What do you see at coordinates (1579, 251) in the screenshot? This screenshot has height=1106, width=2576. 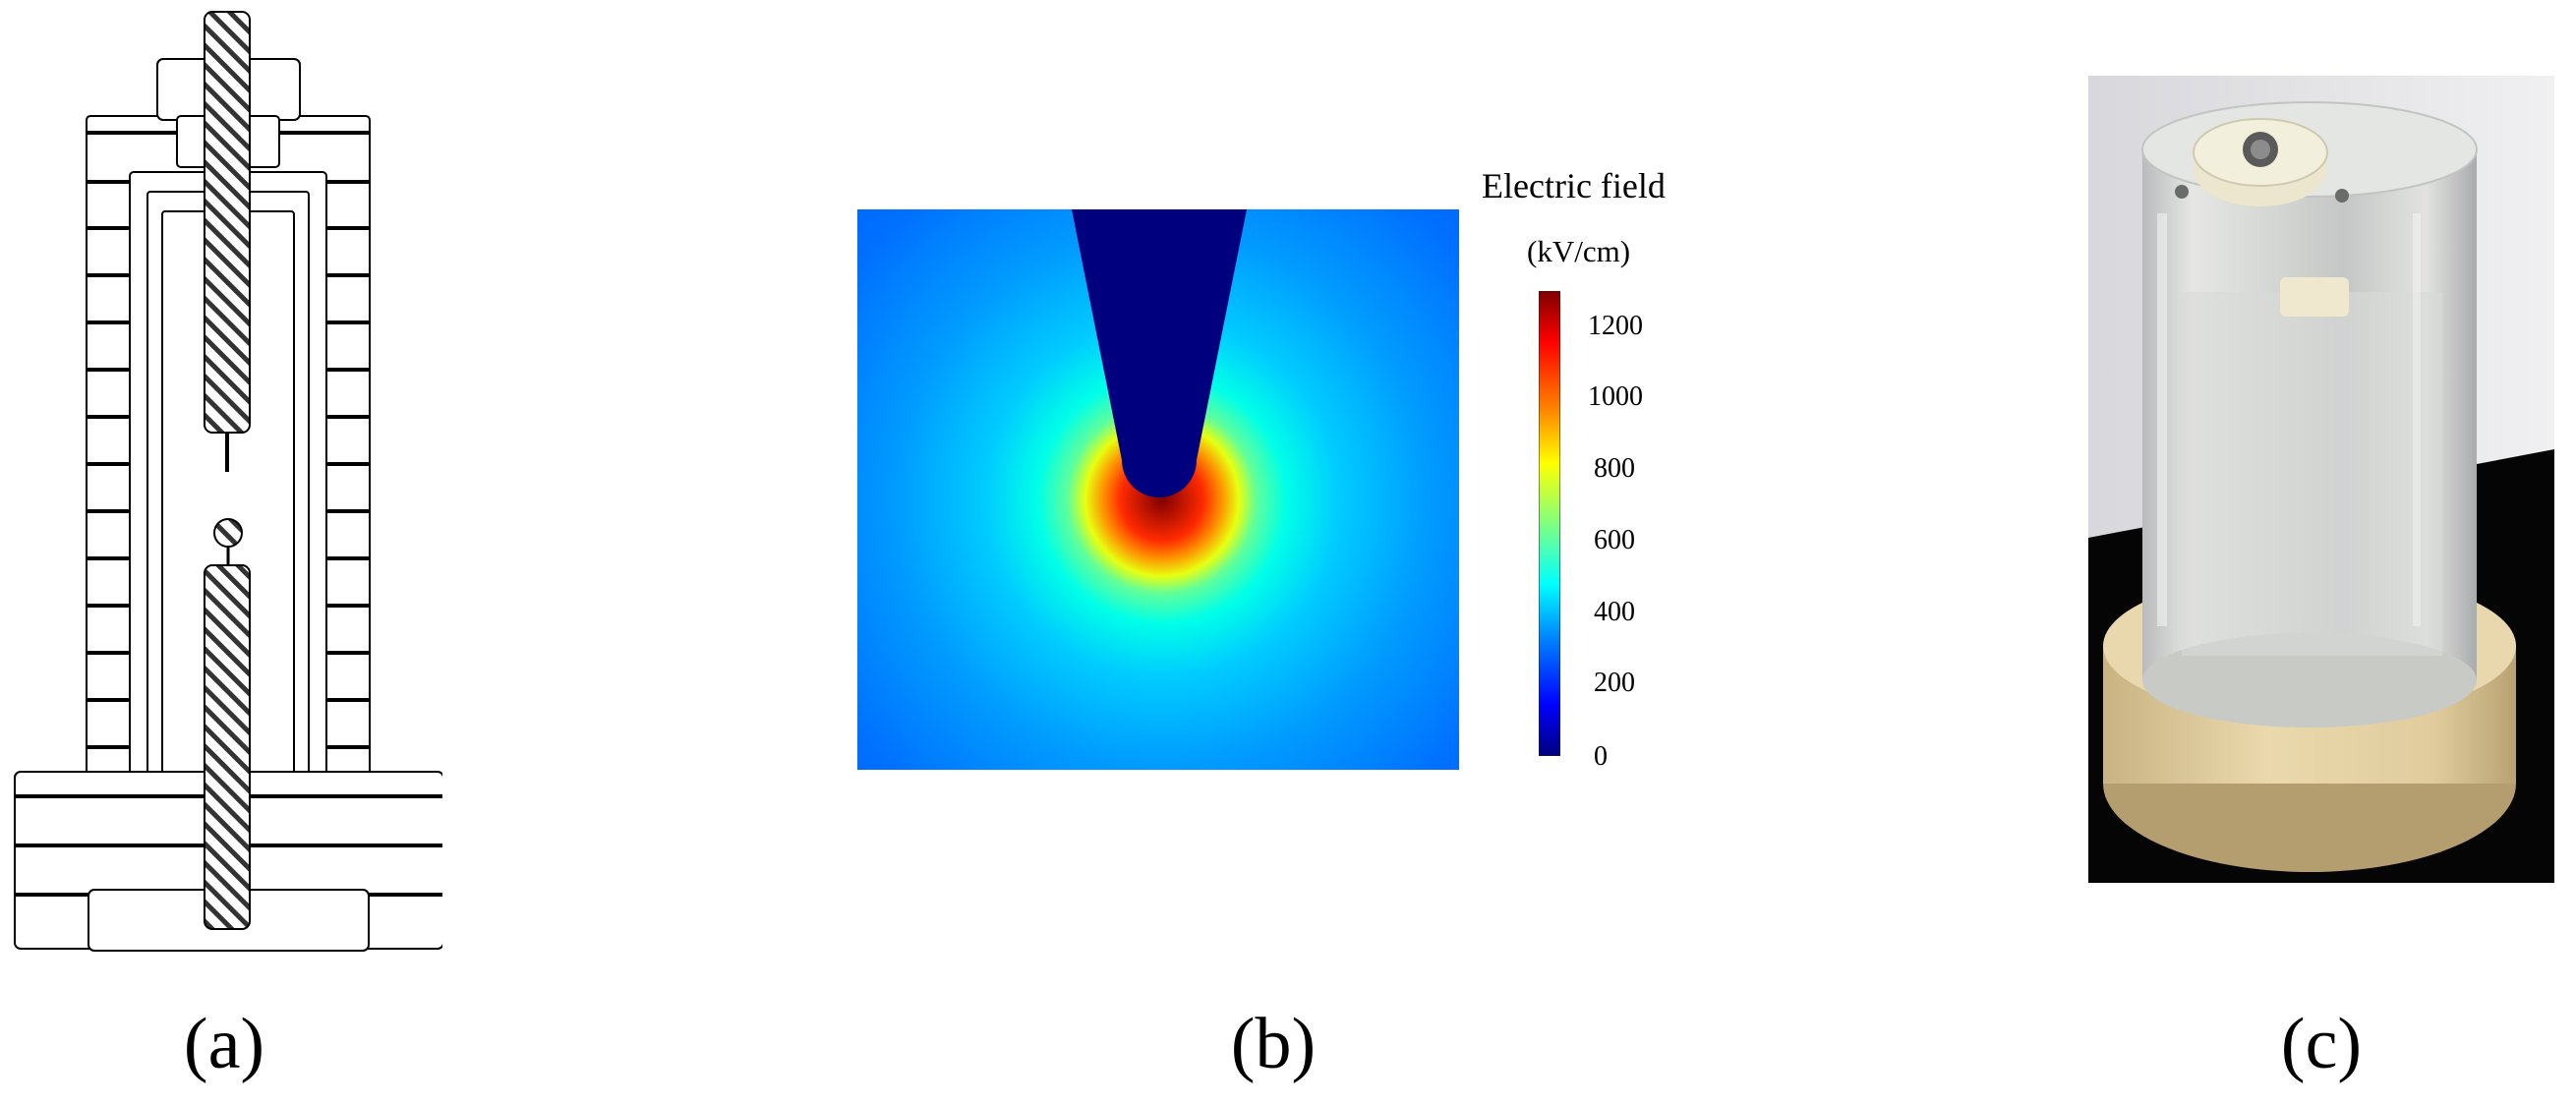 I see `colorbar-unit: (kV/cm)` at bounding box center [1579, 251].